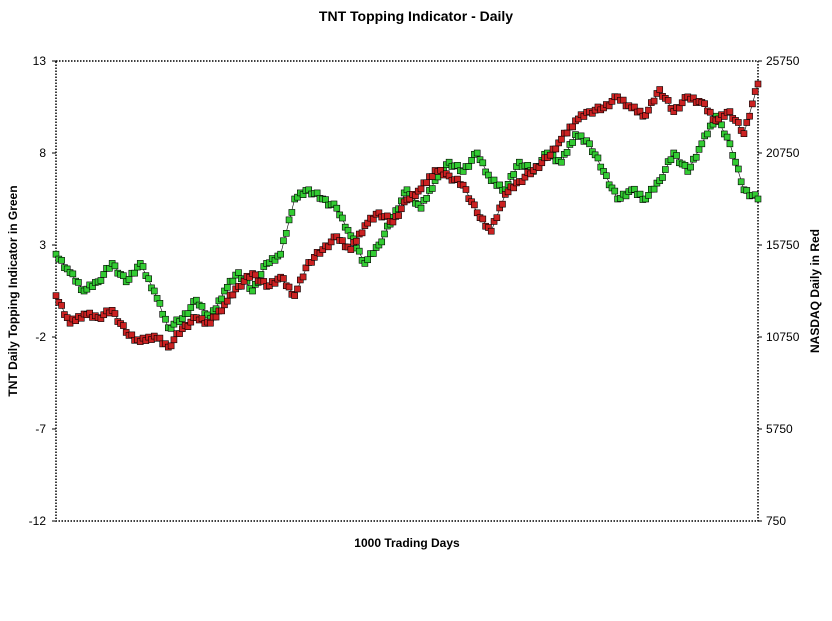  I want to click on y-axis-left-label: TNT Daily Topping Indicator in Green, so click(13, 290).